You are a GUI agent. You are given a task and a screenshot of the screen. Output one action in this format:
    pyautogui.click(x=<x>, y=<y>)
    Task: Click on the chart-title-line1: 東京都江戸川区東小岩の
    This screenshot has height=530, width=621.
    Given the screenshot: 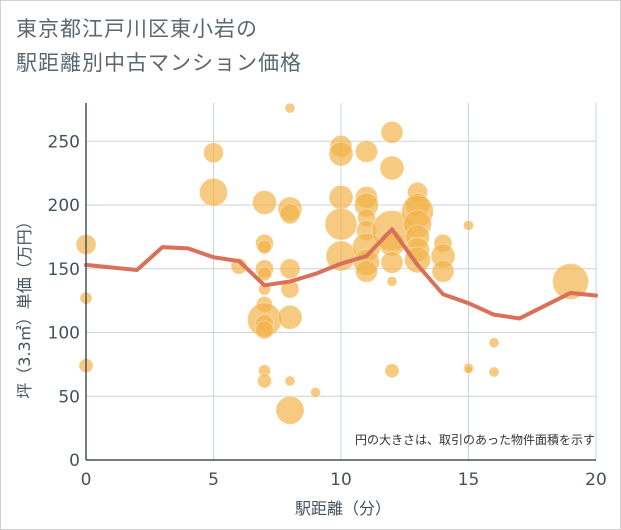 What is the action you would take?
    pyautogui.click(x=137, y=29)
    